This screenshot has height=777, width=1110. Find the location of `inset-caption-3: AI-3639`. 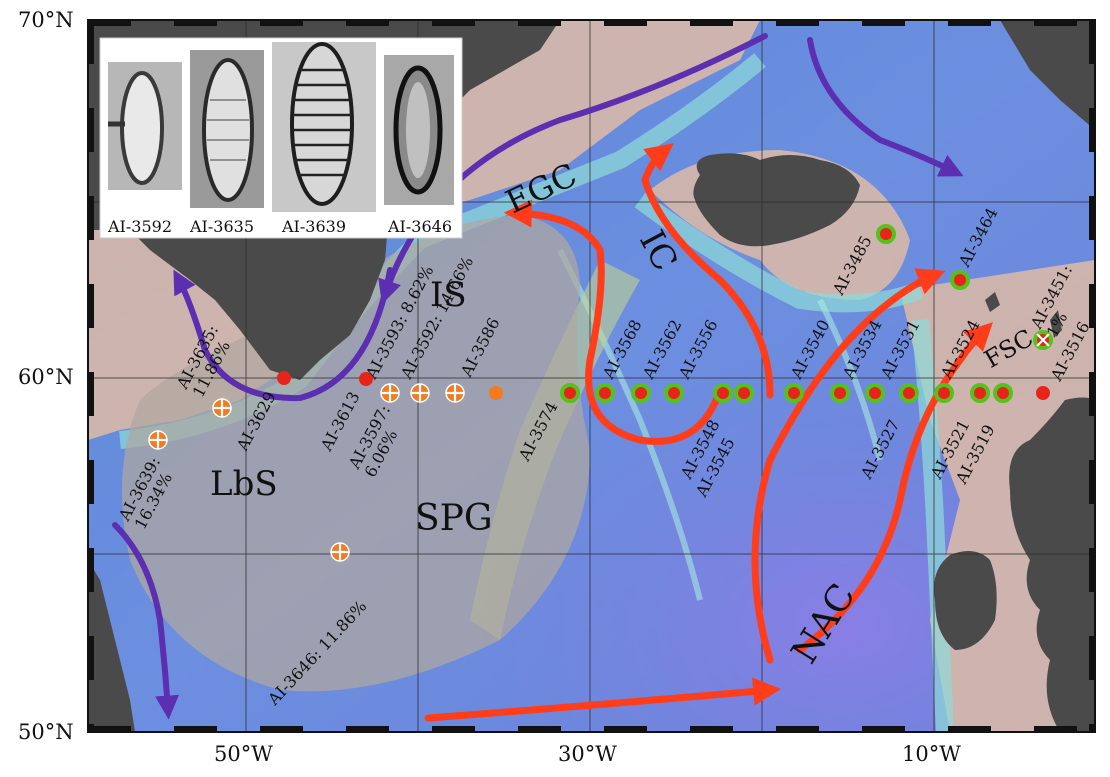

inset-caption-3: AI-3639 is located at coordinates (313, 226).